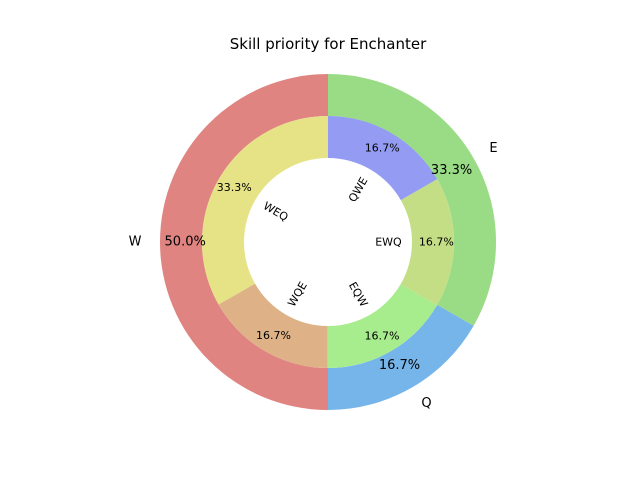 This screenshot has width=640, height=480. I want to click on inner-wedge-weq, so click(265, 210).